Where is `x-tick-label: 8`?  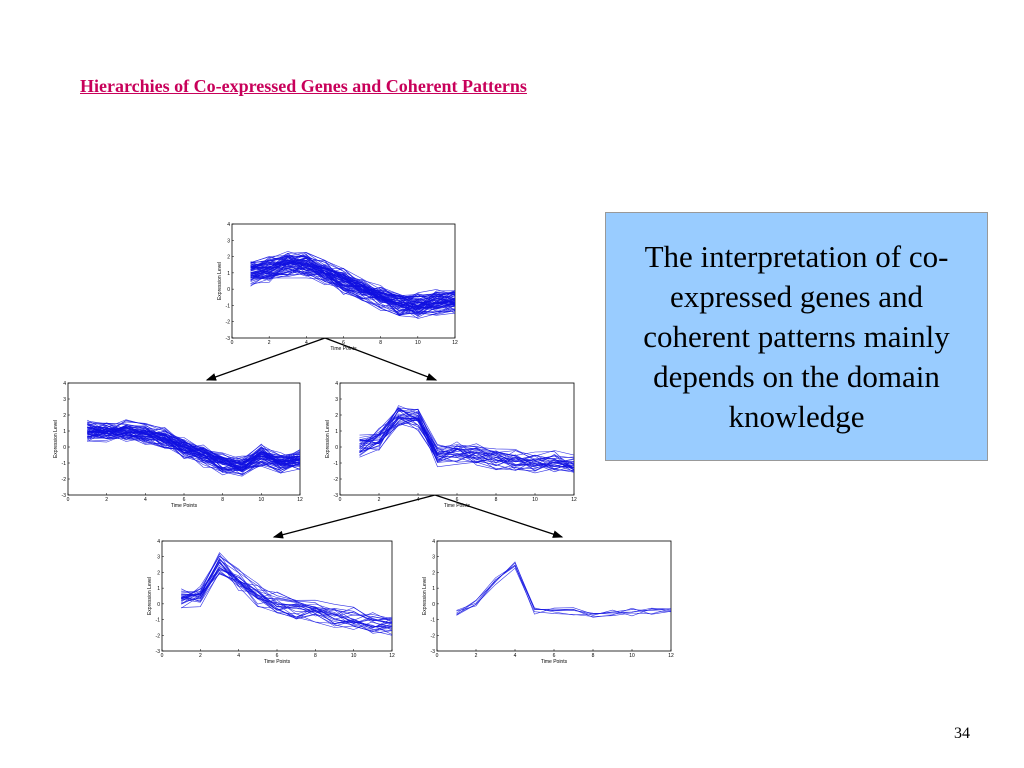
x-tick-label: 8 is located at coordinates (222, 500).